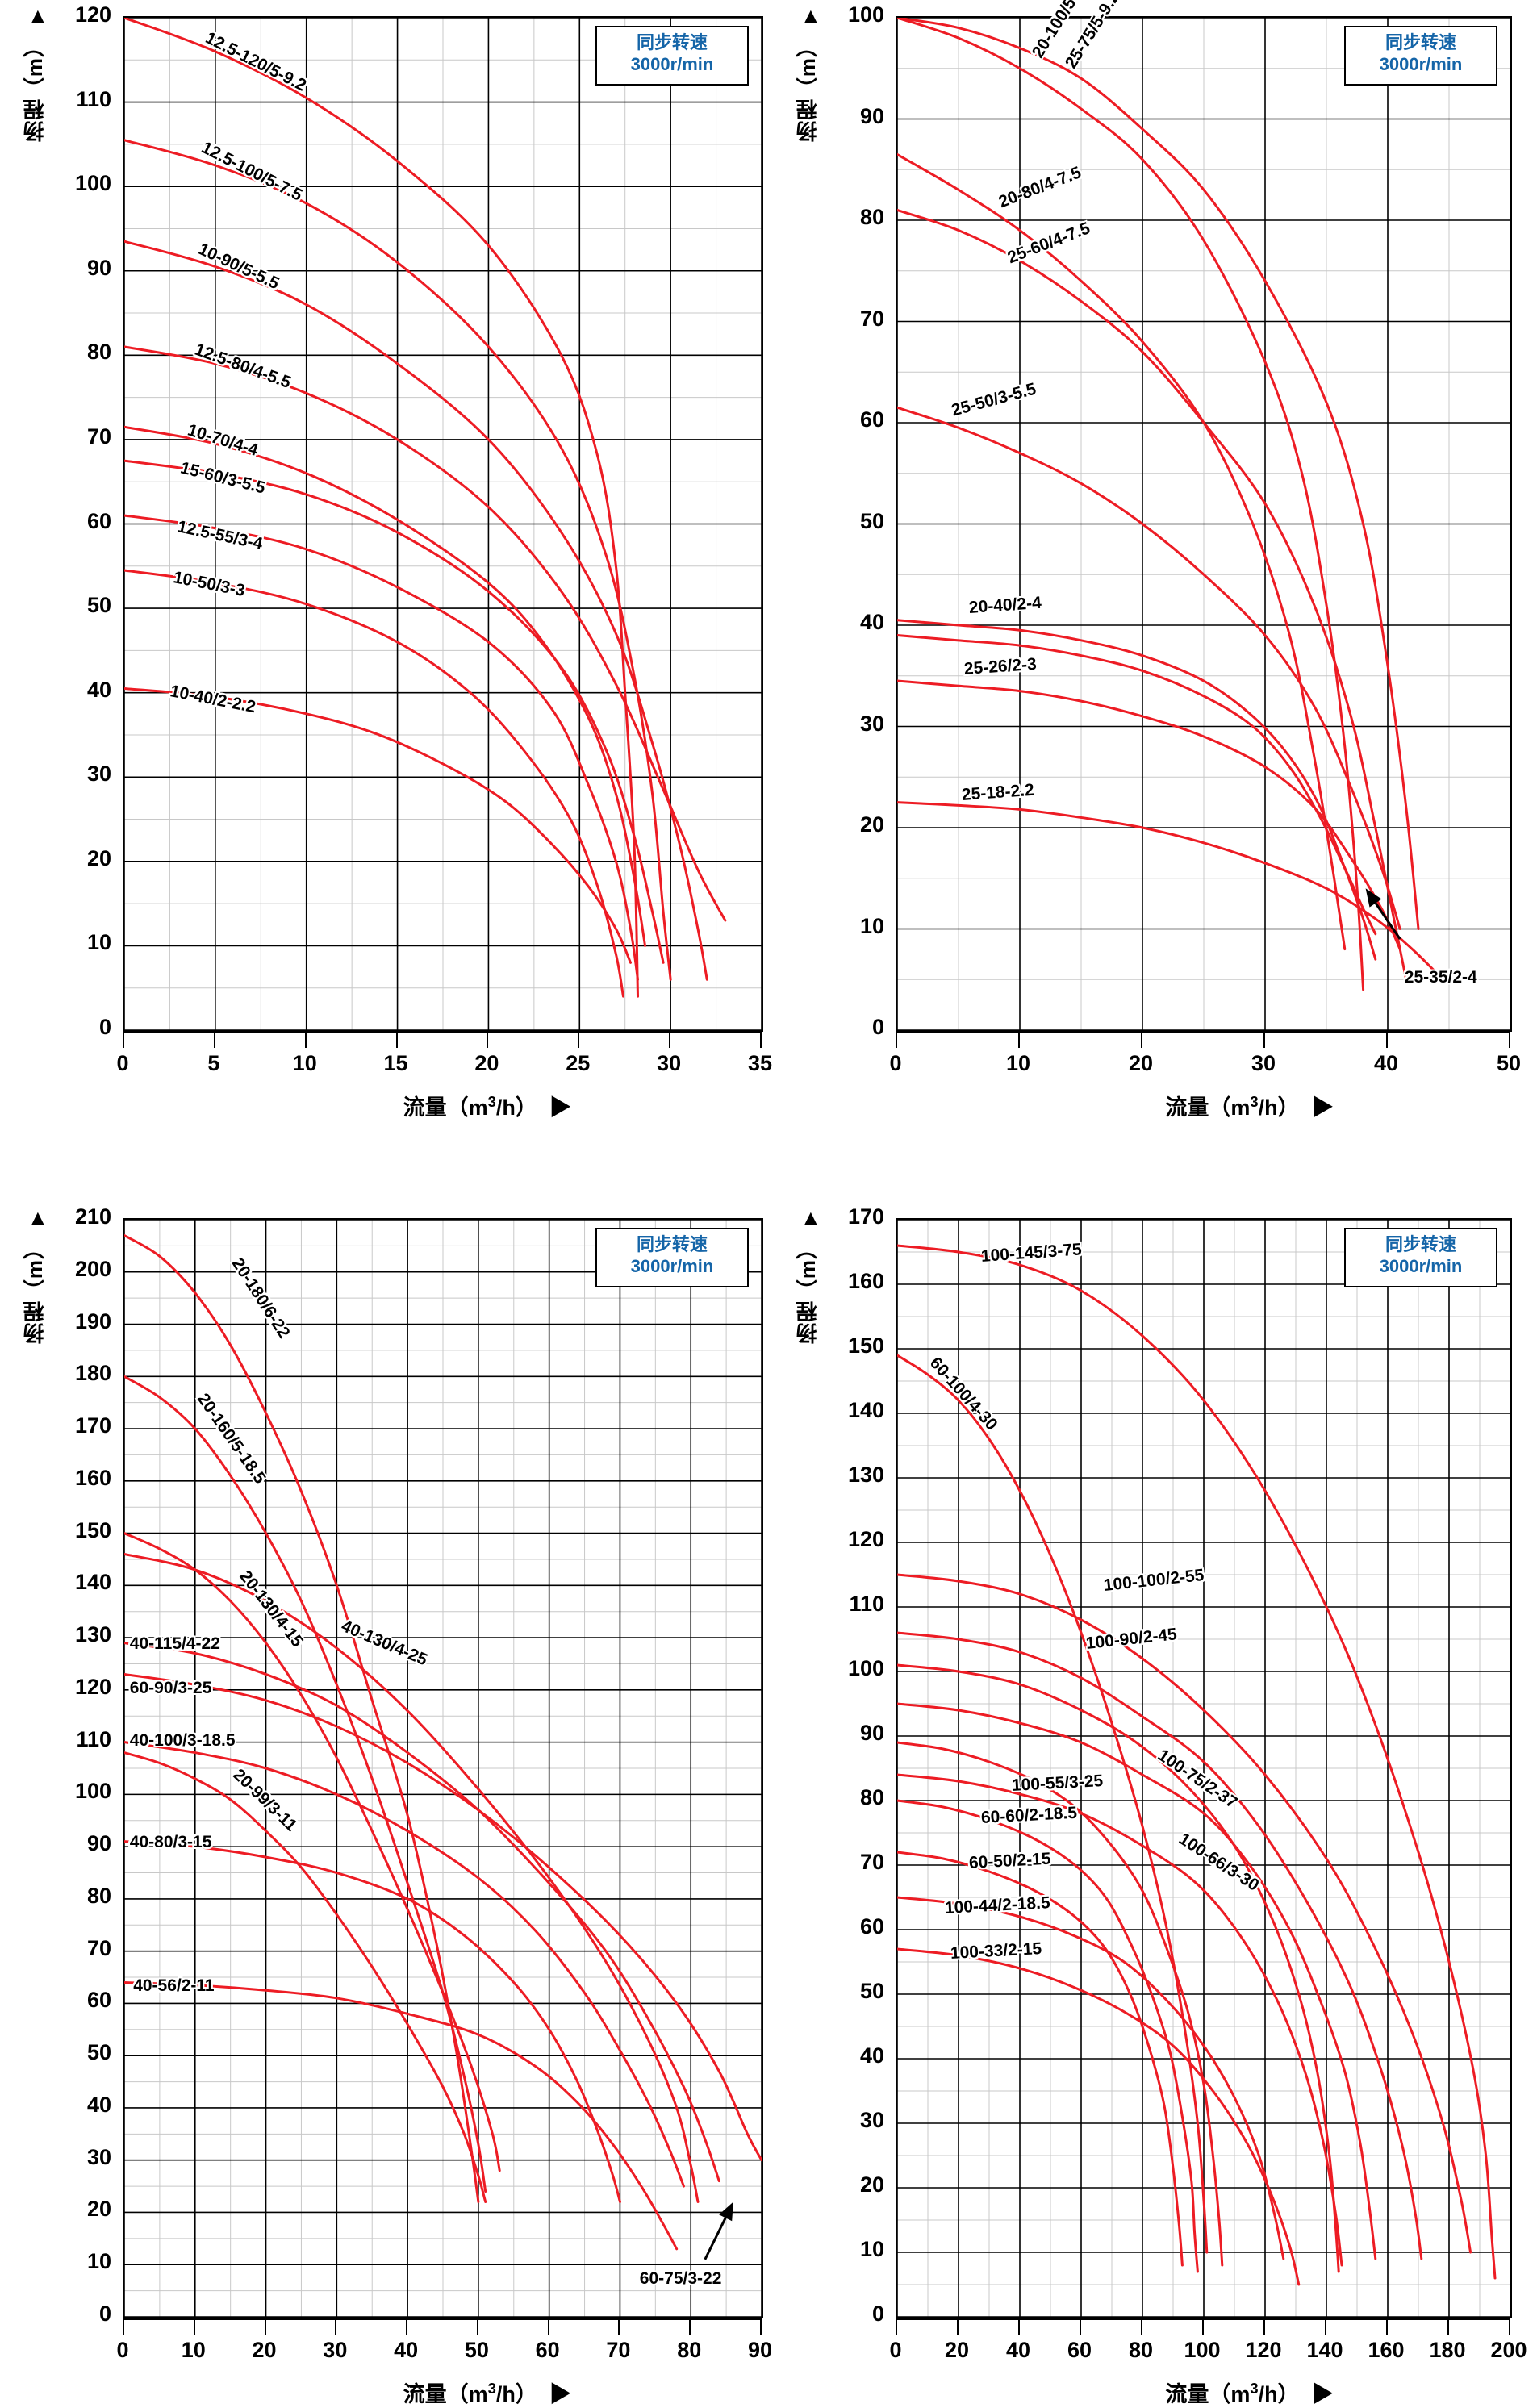 This screenshot has height=2408, width=1537. What do you see at coordinates (866, 1475) in the screenshot?
I see `y-tick-label: 130` at bounding box center [866, 1475].